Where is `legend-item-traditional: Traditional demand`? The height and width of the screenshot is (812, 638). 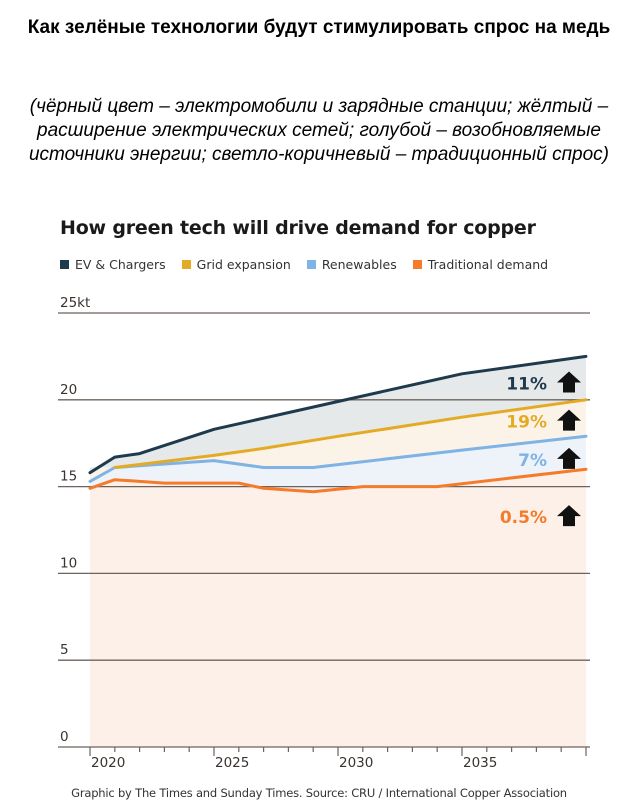
legend-item-traditional: Traditional demand is located at coordinates (480, 264).